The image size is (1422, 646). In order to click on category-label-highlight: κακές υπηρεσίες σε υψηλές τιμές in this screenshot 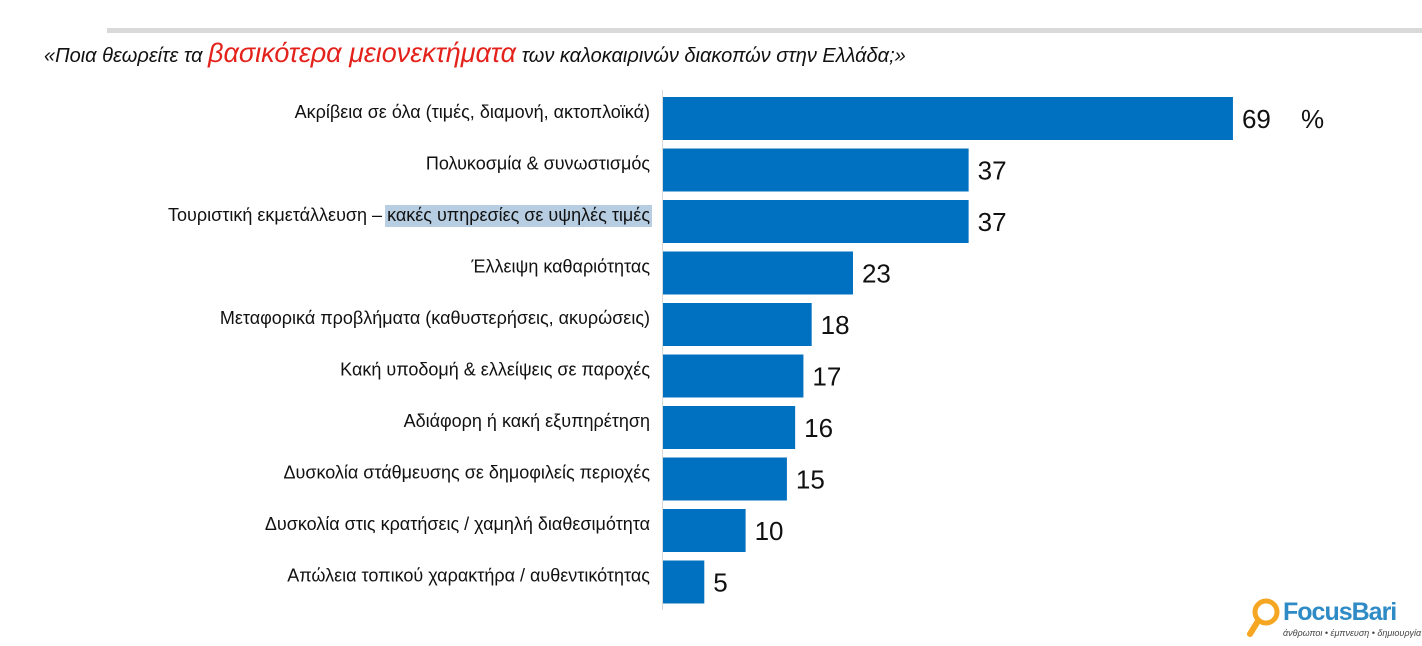, I will do `click(518, 215)`.